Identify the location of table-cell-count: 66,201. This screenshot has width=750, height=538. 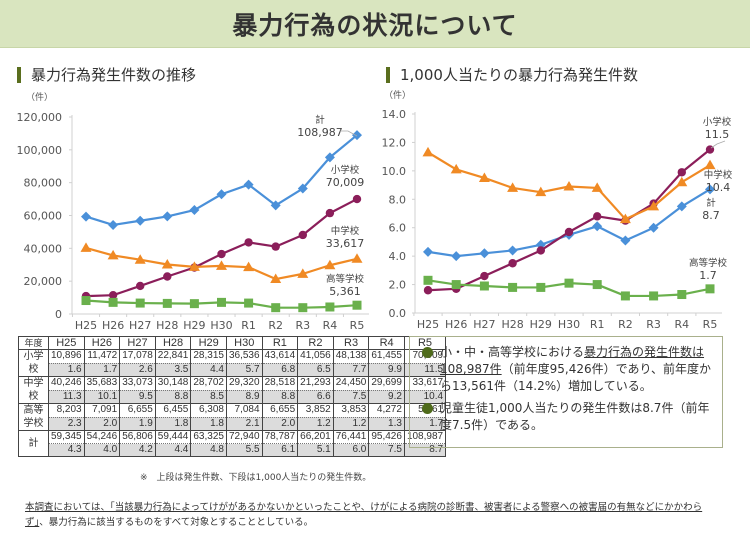
(315, 437).